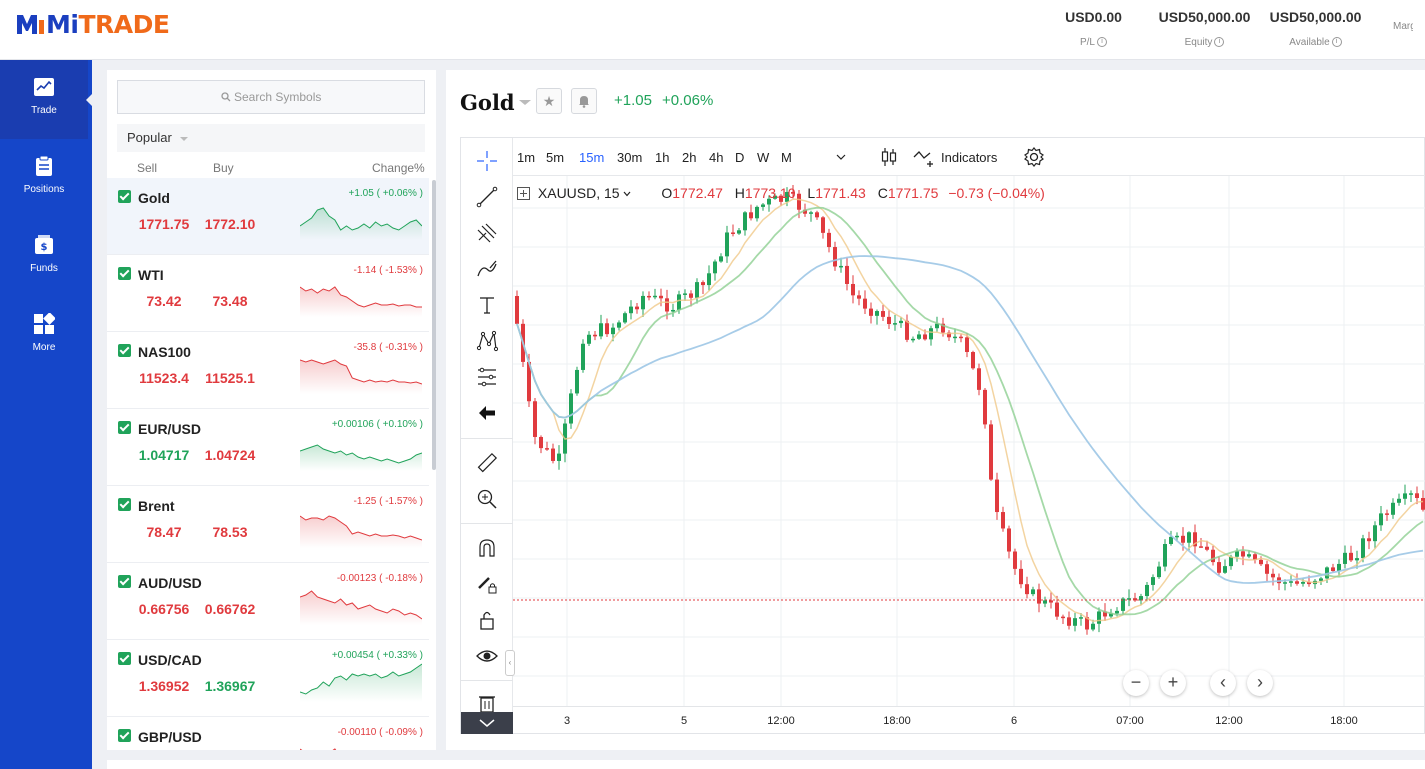 The height and width of the screenshot is (769, 1425). Describe the element at coordinates (44, 336) in the screenshot. I see `nav-more: More` at that location.